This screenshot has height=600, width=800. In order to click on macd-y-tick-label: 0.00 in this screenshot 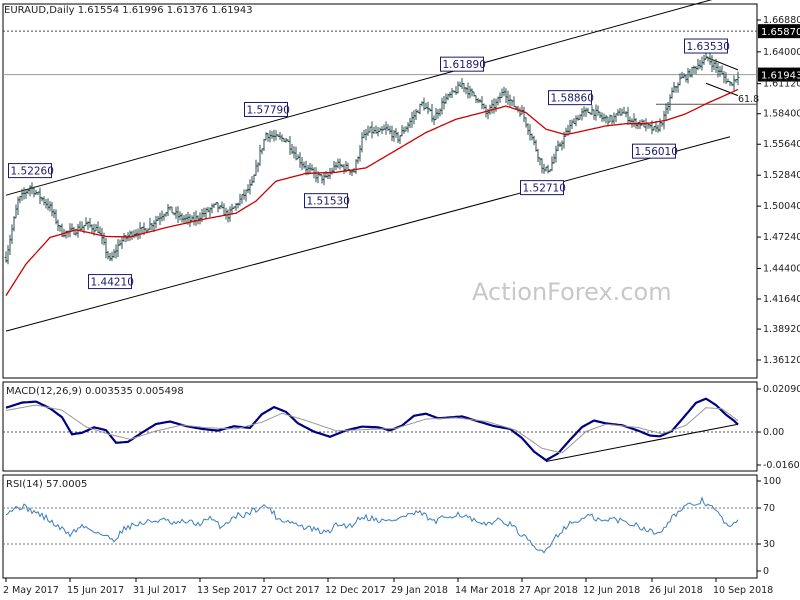, I will do `click(773, 432)`.